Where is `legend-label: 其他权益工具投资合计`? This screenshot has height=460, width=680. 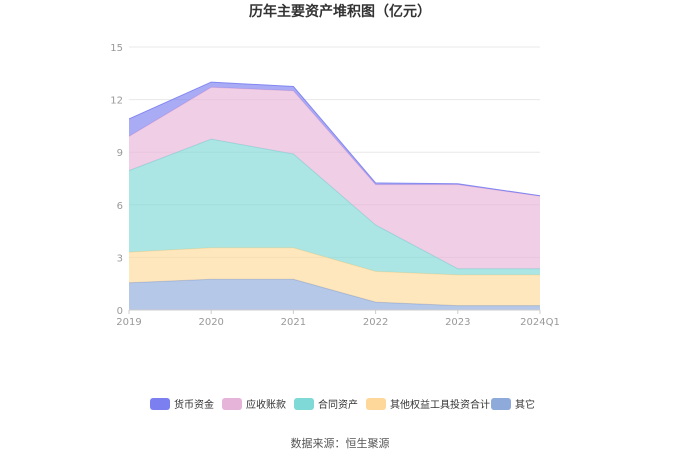
legend-label: 其他权益工具投资合计 is located at coordinates (440, 404).